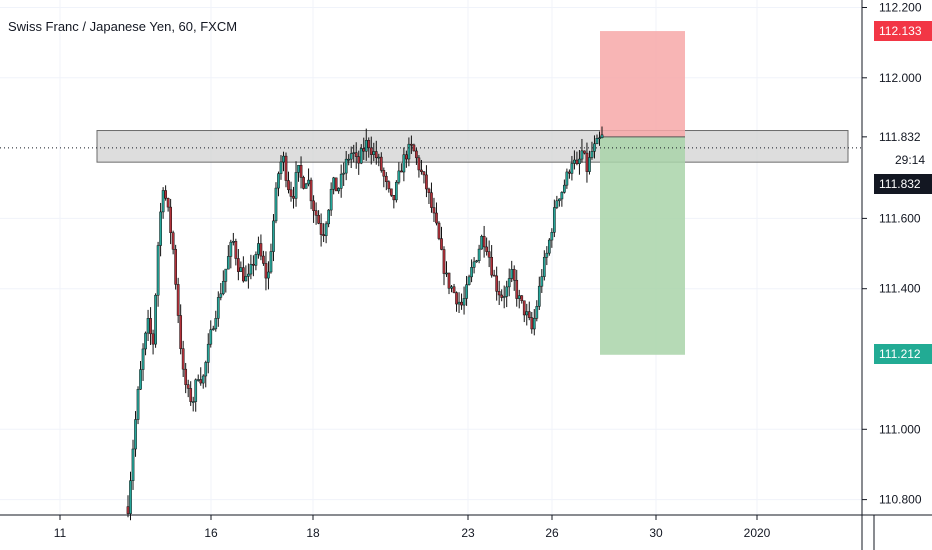 The width and height of the screenshot is (932, 550). Describe the element at coordinates (472, 147) in the screenshot. I see `resistance-zone` at that location.